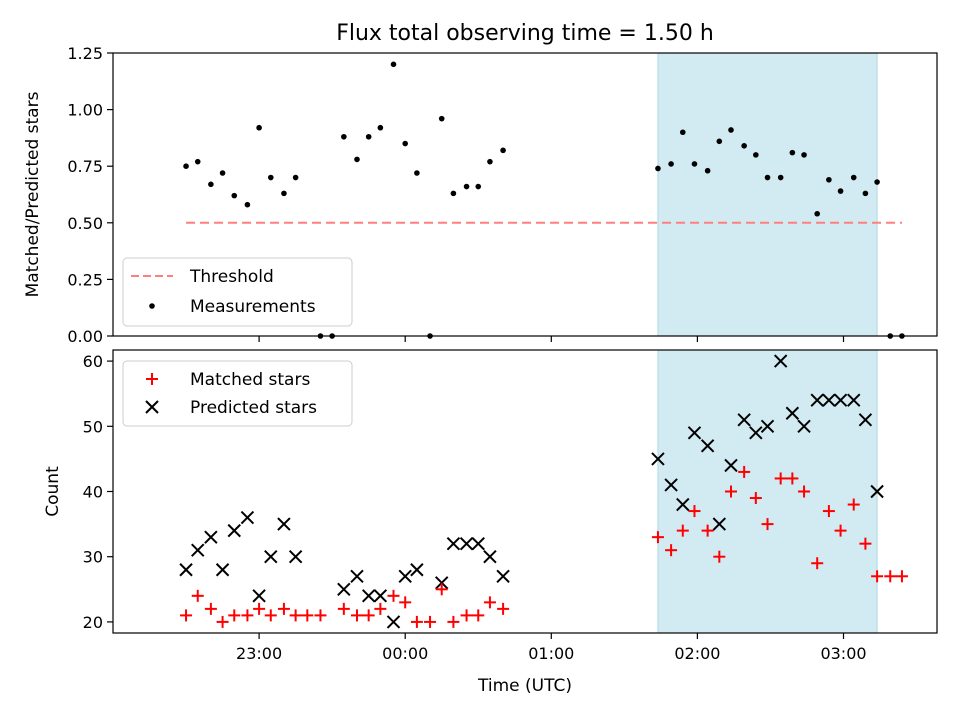 This screenshot has width=960, height=720. What do you see at coordinates (405, 653) in the screenshot?
I see `time-x-tick-label: 00:00` at bounding box center [405, 653].